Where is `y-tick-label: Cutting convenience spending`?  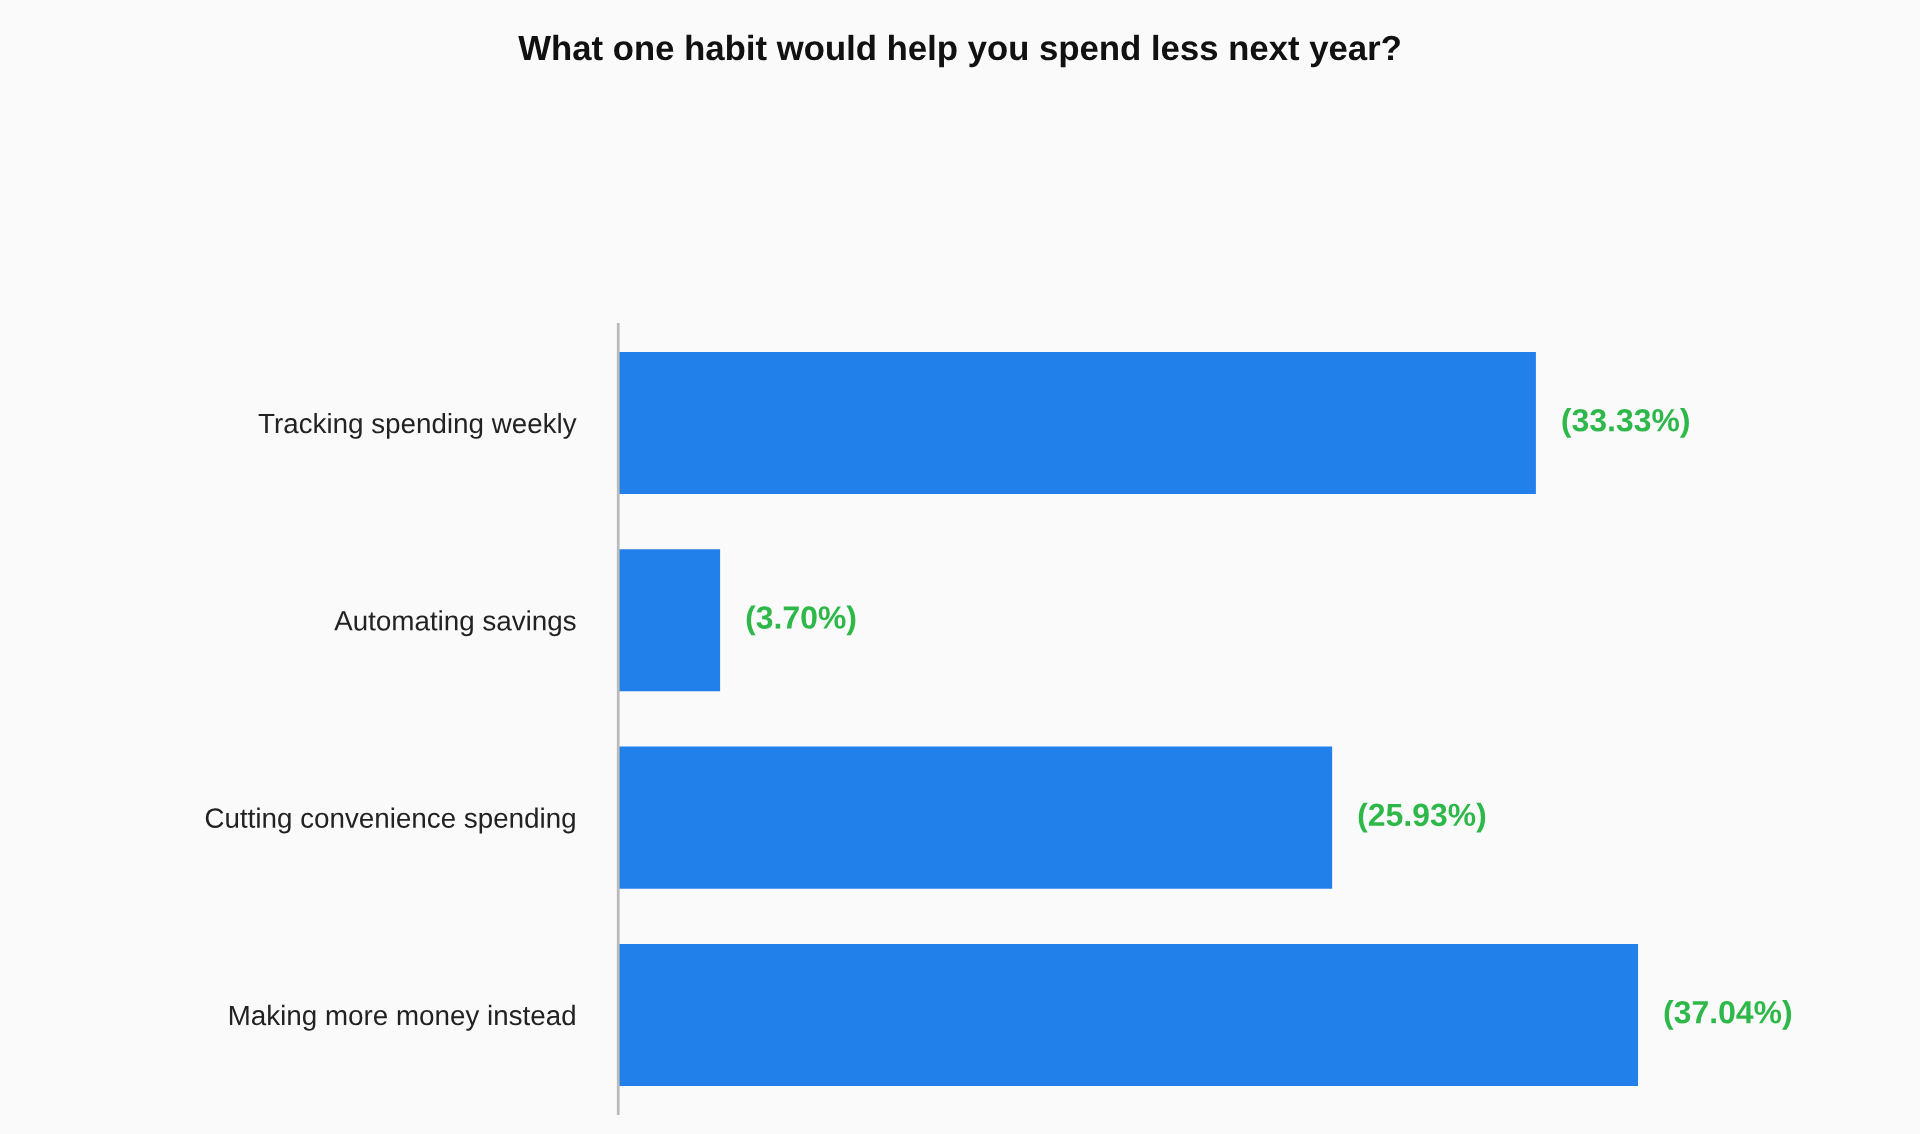 y-tick-label: Cutting convenience spending is located at coordinates (390, 820).